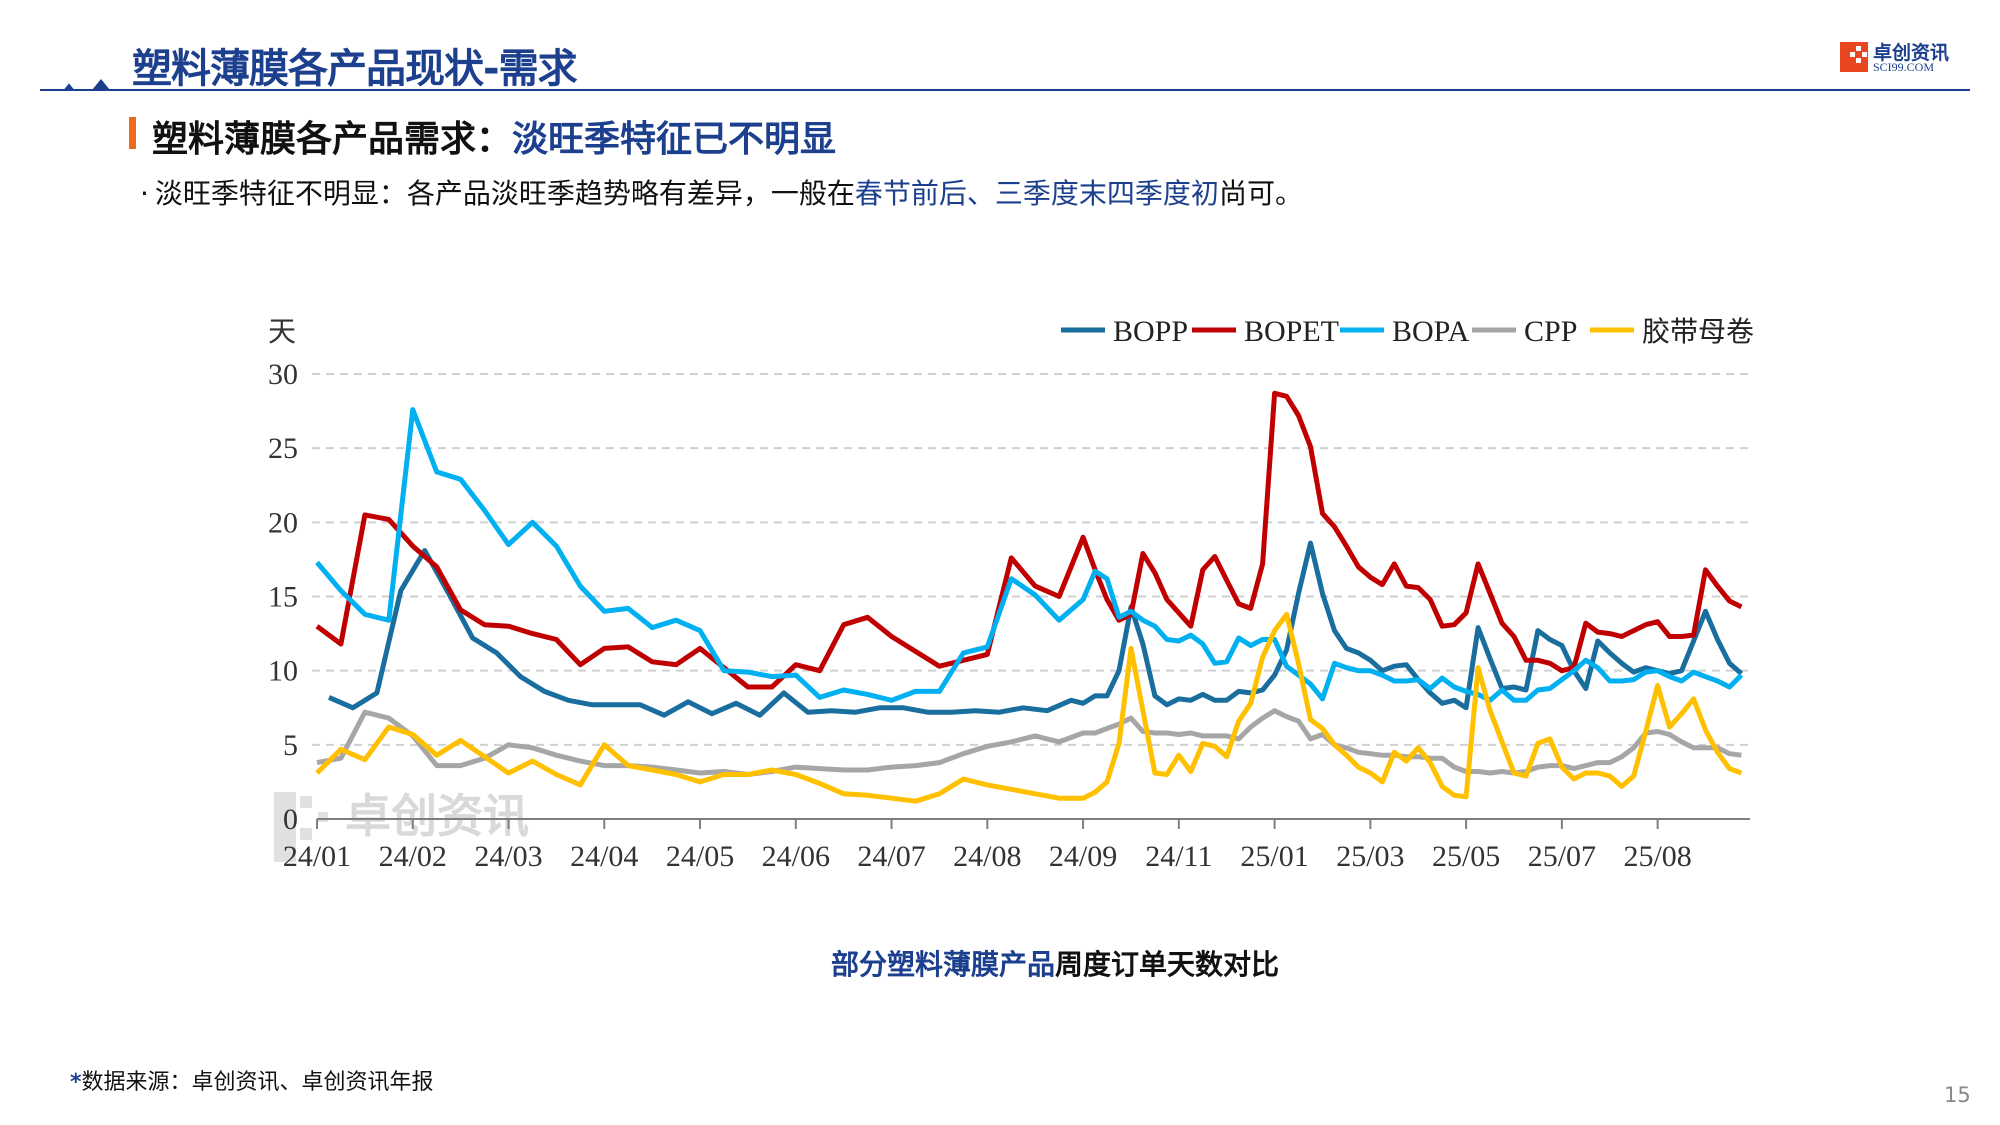 The height and width of the screenshot is (1125, 2000). Describe the element at coordinates (1466, 856) in the screenshot. I see `x-tick-label: 25/05` at that location.